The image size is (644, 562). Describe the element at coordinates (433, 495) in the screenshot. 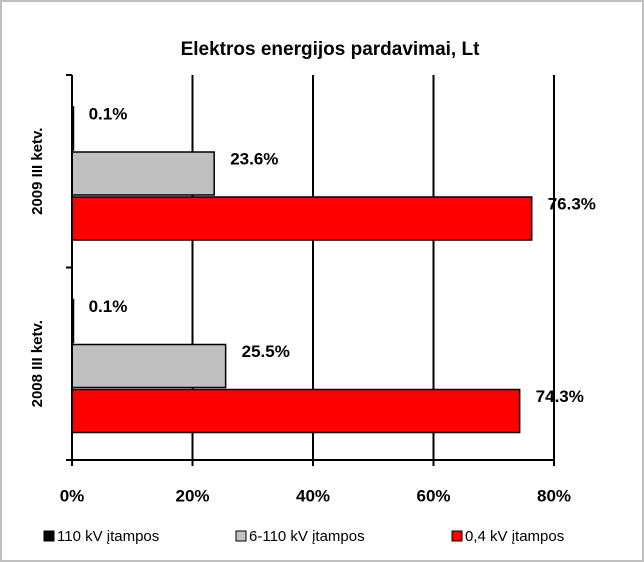

I see `x-tick-label: 60%` at that location.